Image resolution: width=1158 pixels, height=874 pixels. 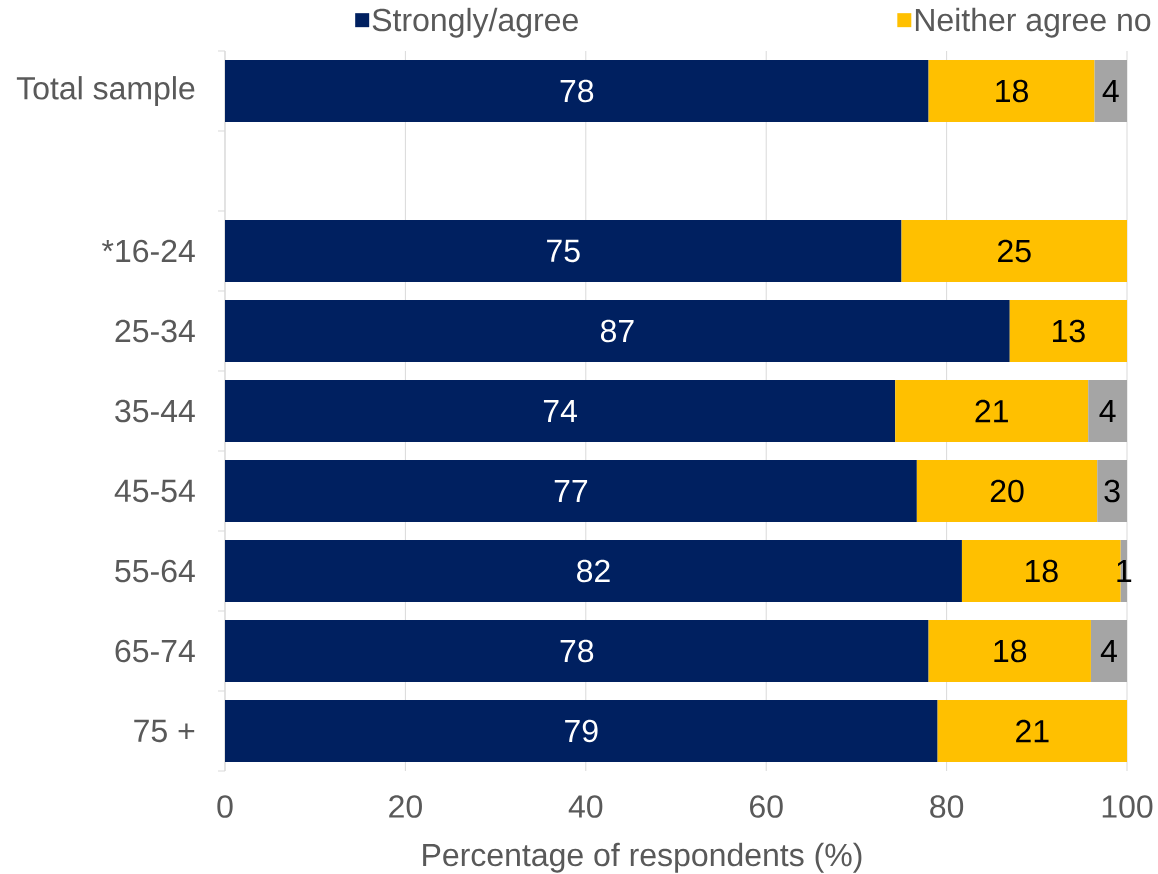 I want to click on data-label: 25, so click(x=1014, y=251).